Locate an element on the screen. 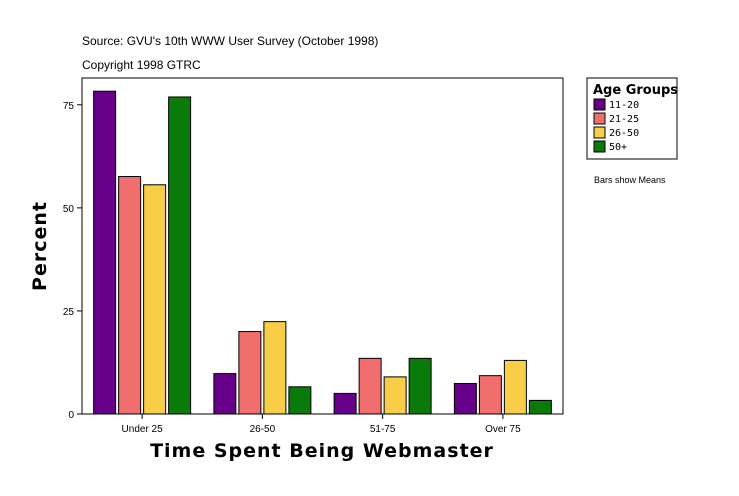  bar-50+-51-75 is located at coordinates (420, 386).